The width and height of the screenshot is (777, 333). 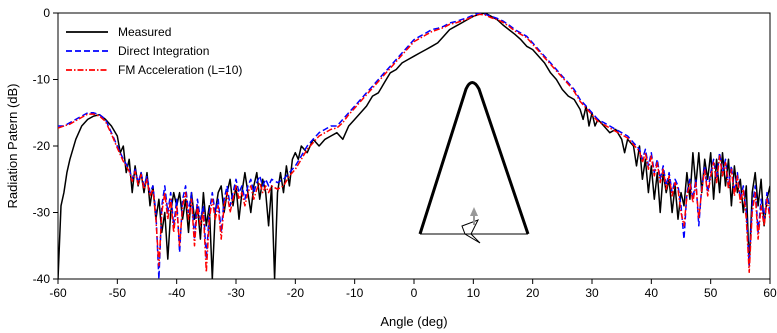 What do you see at coordinates (533, 293) in the screenshot?
I see `x-tick-label: 20` at bounding box center [533, 293].